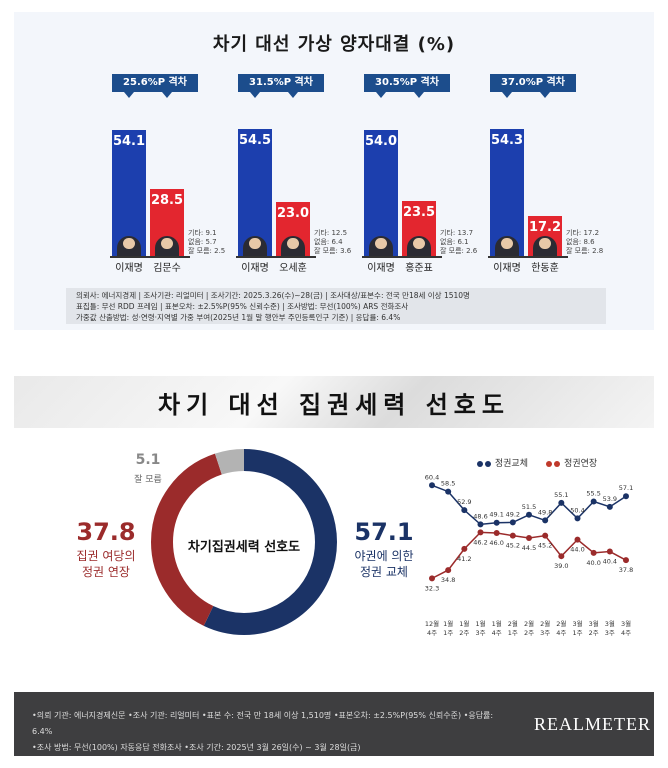 The width and height of the screenshot is (668, 768). I want to click on other-responses: 기타: 17.2 없음: 8.6 잘 모름: 2.8, so click(584, 242).